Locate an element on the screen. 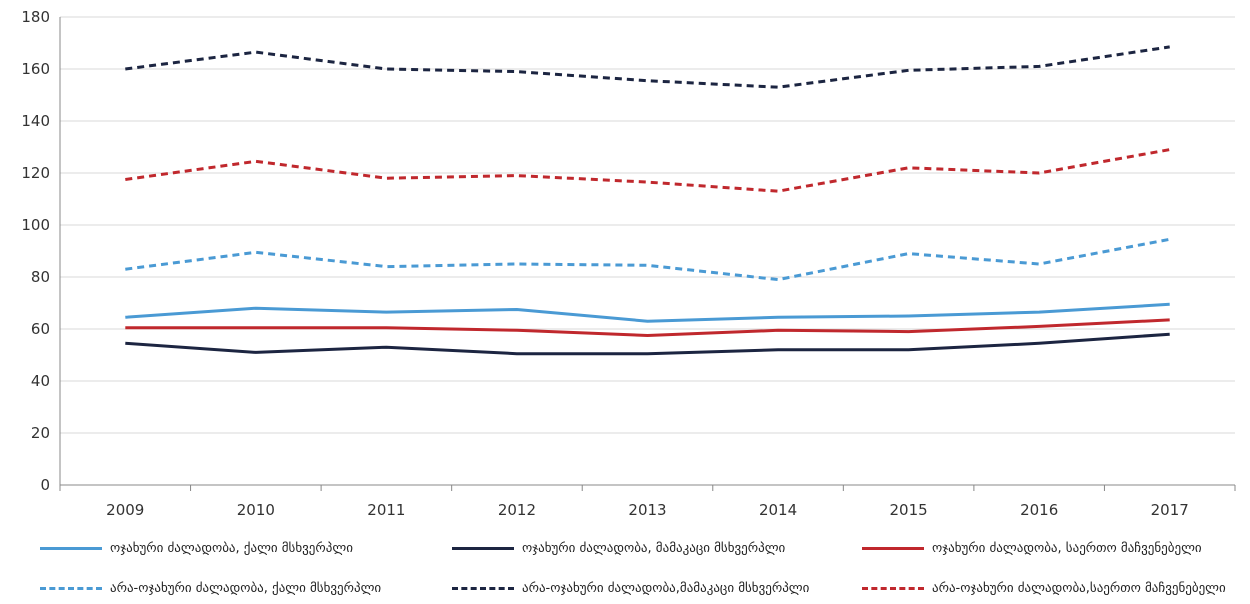  data-point-s2-2013 is located at coordinates (647, 353).